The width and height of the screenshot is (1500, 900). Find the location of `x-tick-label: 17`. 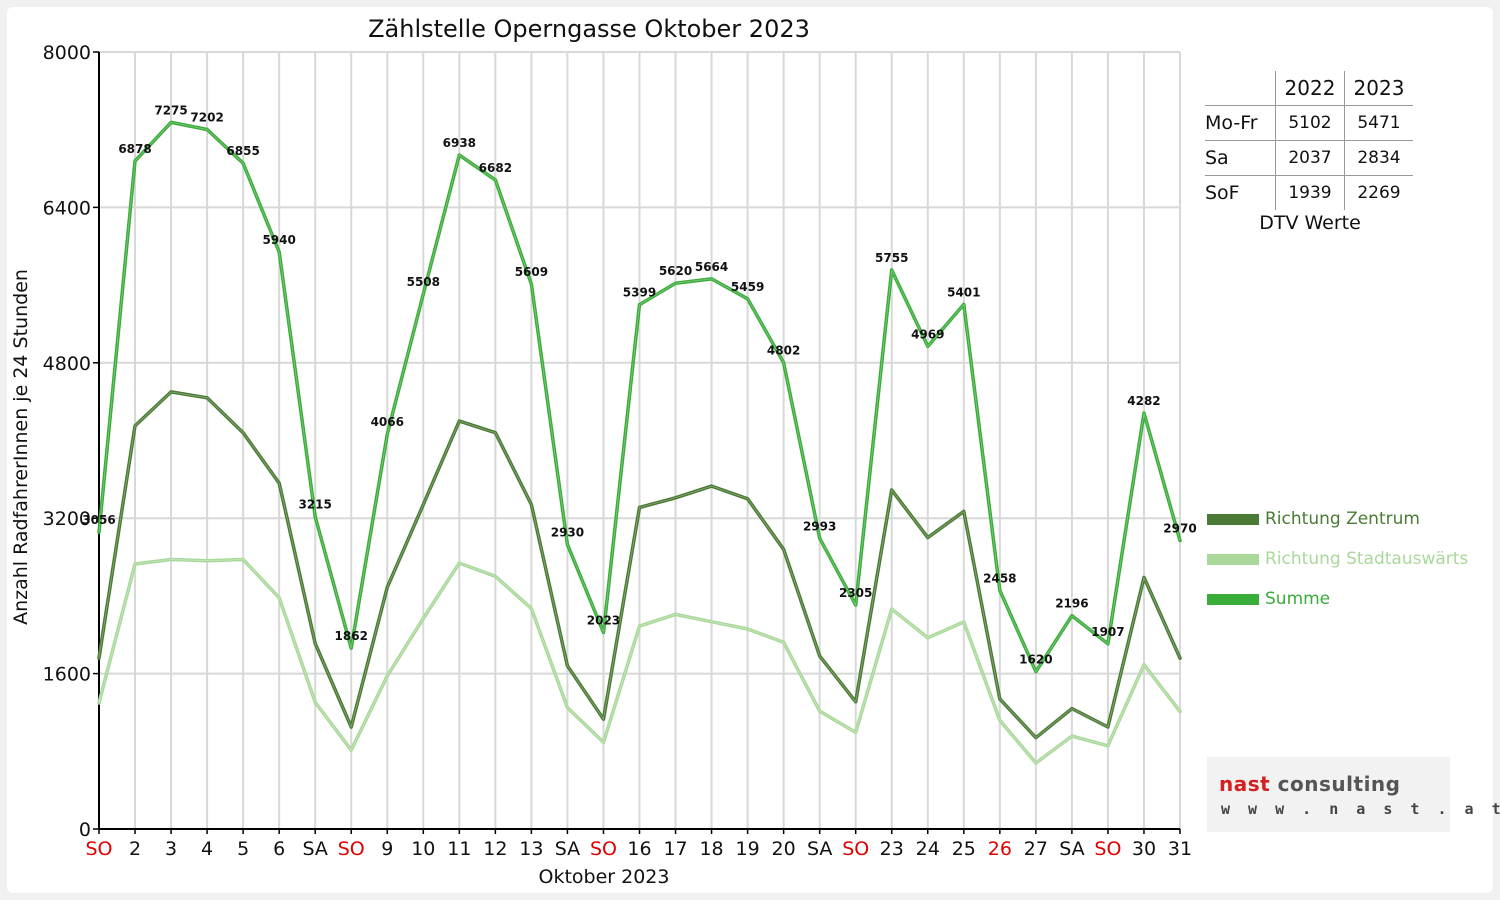

x-tick-label: 17 is located at coordinates (675, 849).